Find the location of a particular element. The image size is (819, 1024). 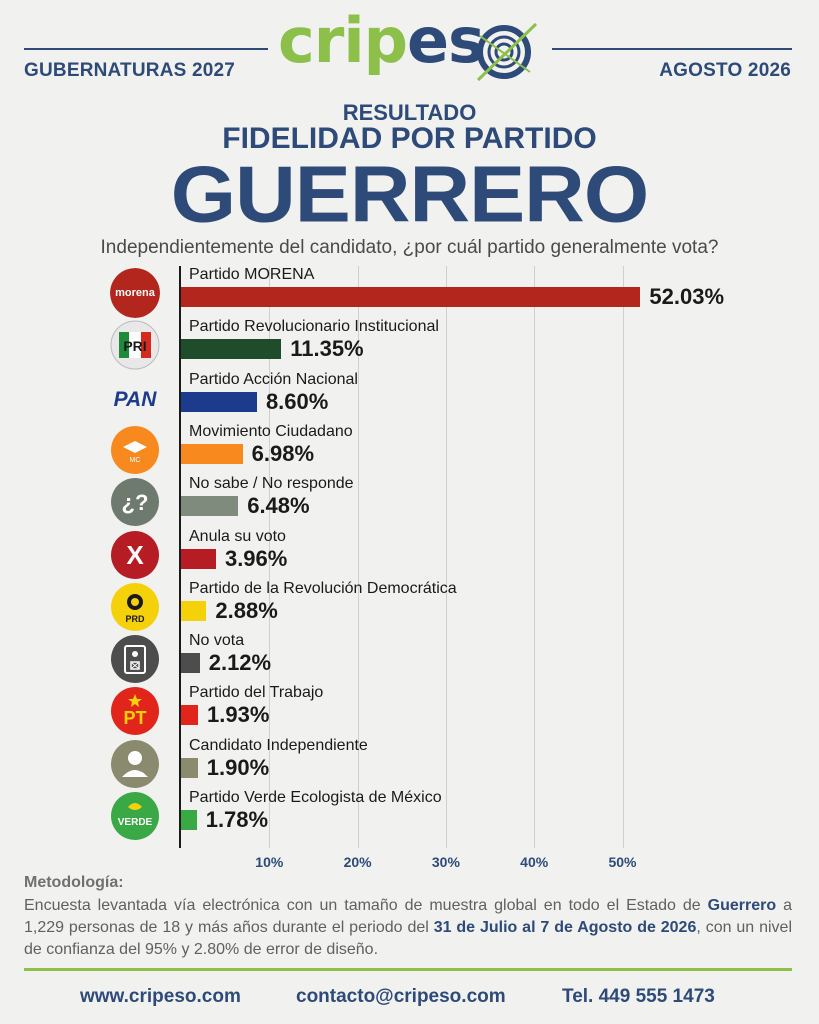

x-tick-label: 30% is located at coordinates (445, 862).